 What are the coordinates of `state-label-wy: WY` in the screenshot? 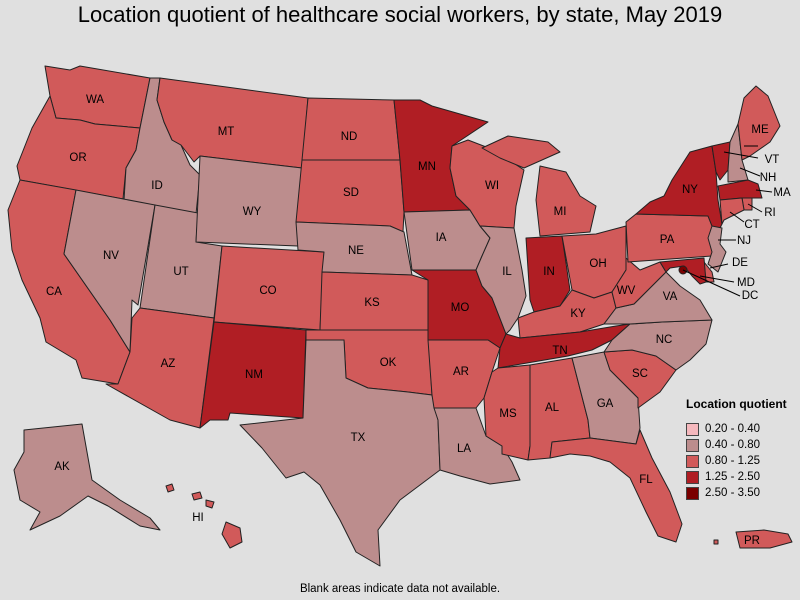 It's located at (252, 212).